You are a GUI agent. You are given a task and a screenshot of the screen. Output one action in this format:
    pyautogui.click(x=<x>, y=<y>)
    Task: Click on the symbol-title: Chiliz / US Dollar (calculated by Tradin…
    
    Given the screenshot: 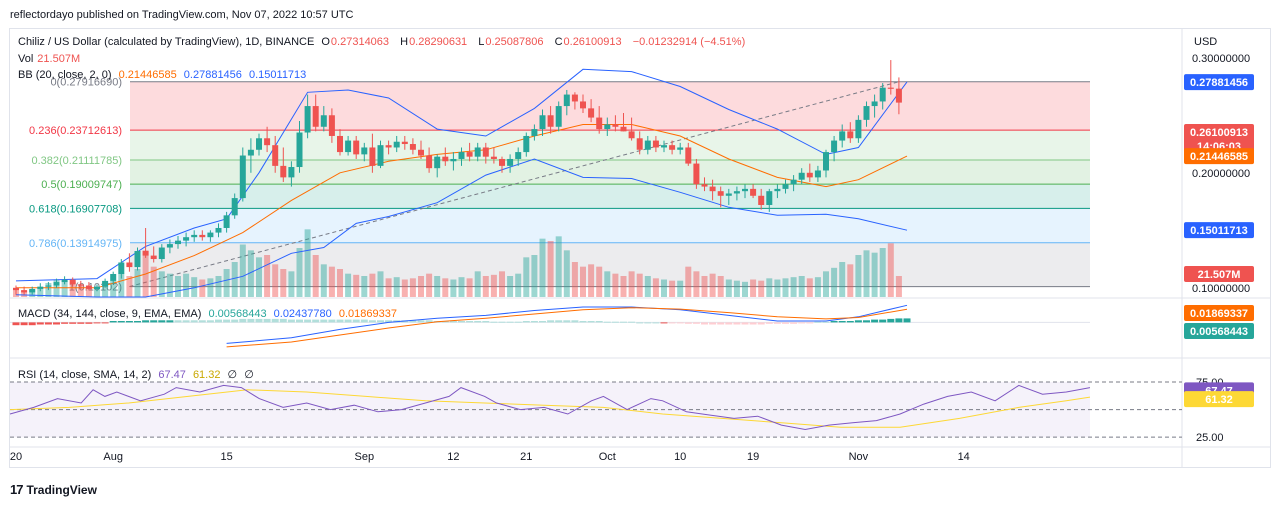 What is the action you would take?
    pyautogui.click(x=166, y=42)
    